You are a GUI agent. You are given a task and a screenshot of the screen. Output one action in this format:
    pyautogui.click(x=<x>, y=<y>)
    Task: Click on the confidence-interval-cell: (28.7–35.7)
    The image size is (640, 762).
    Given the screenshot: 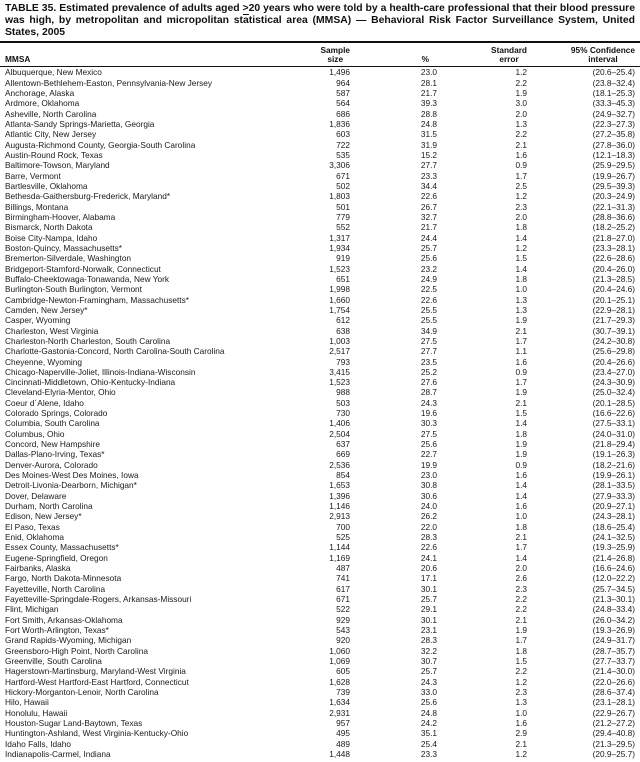 What is the action you would take?
    pyautogui.click(x=613, y=650)
    